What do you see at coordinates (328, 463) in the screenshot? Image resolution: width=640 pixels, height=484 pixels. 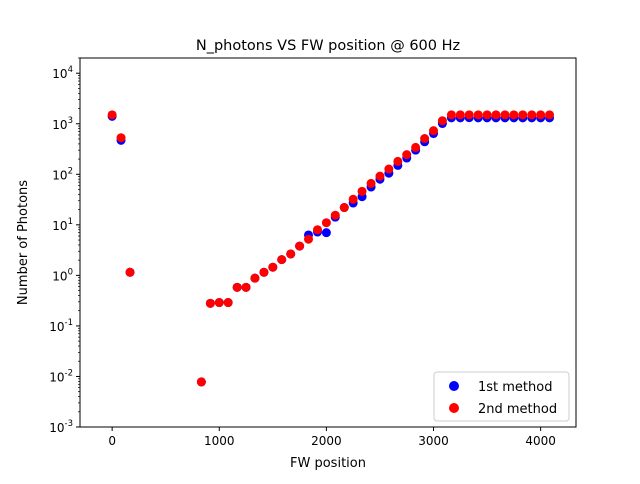 I see `x-axis-label: FW position` at bounding box center [328, 463].